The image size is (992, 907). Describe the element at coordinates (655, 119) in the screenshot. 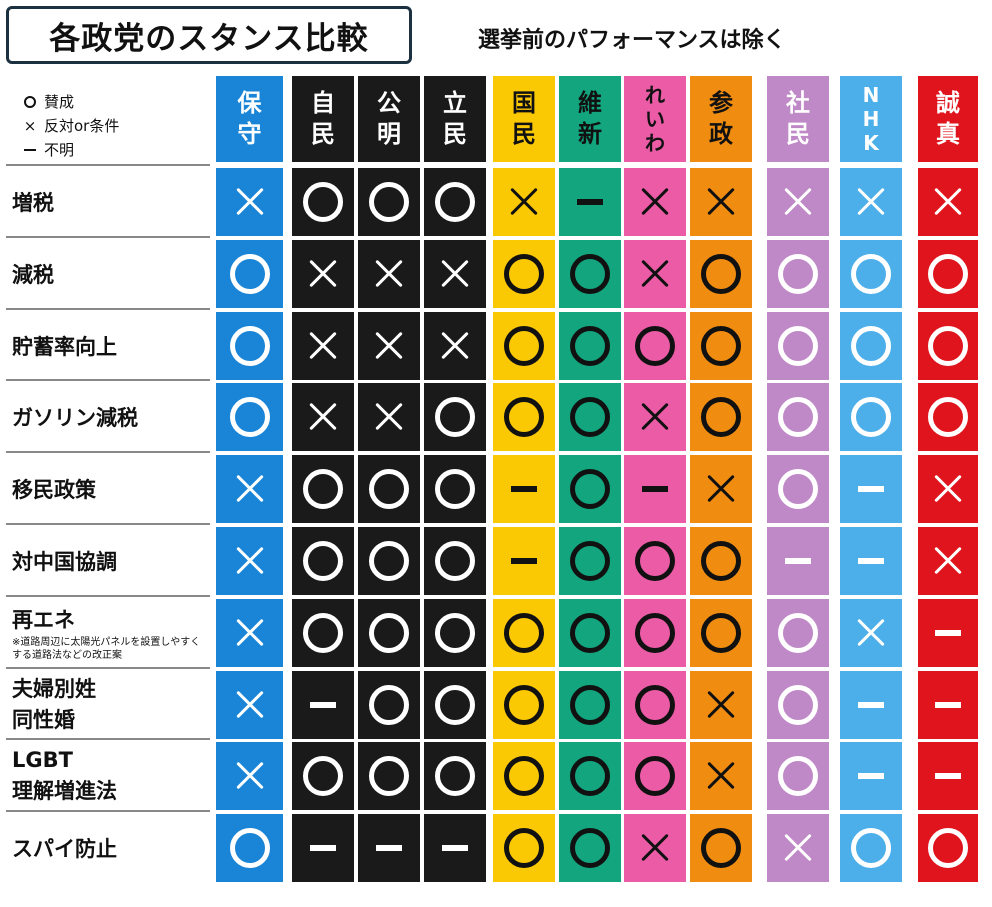

I see `party-header: れいわ` at that location.